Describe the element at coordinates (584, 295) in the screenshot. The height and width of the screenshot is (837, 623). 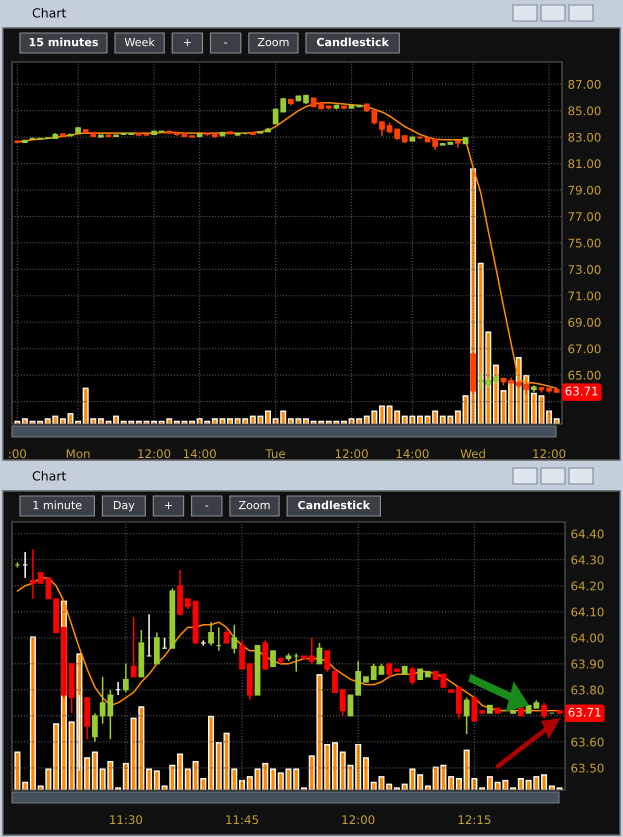
I see `y-tick-label: 71.00` at that location.